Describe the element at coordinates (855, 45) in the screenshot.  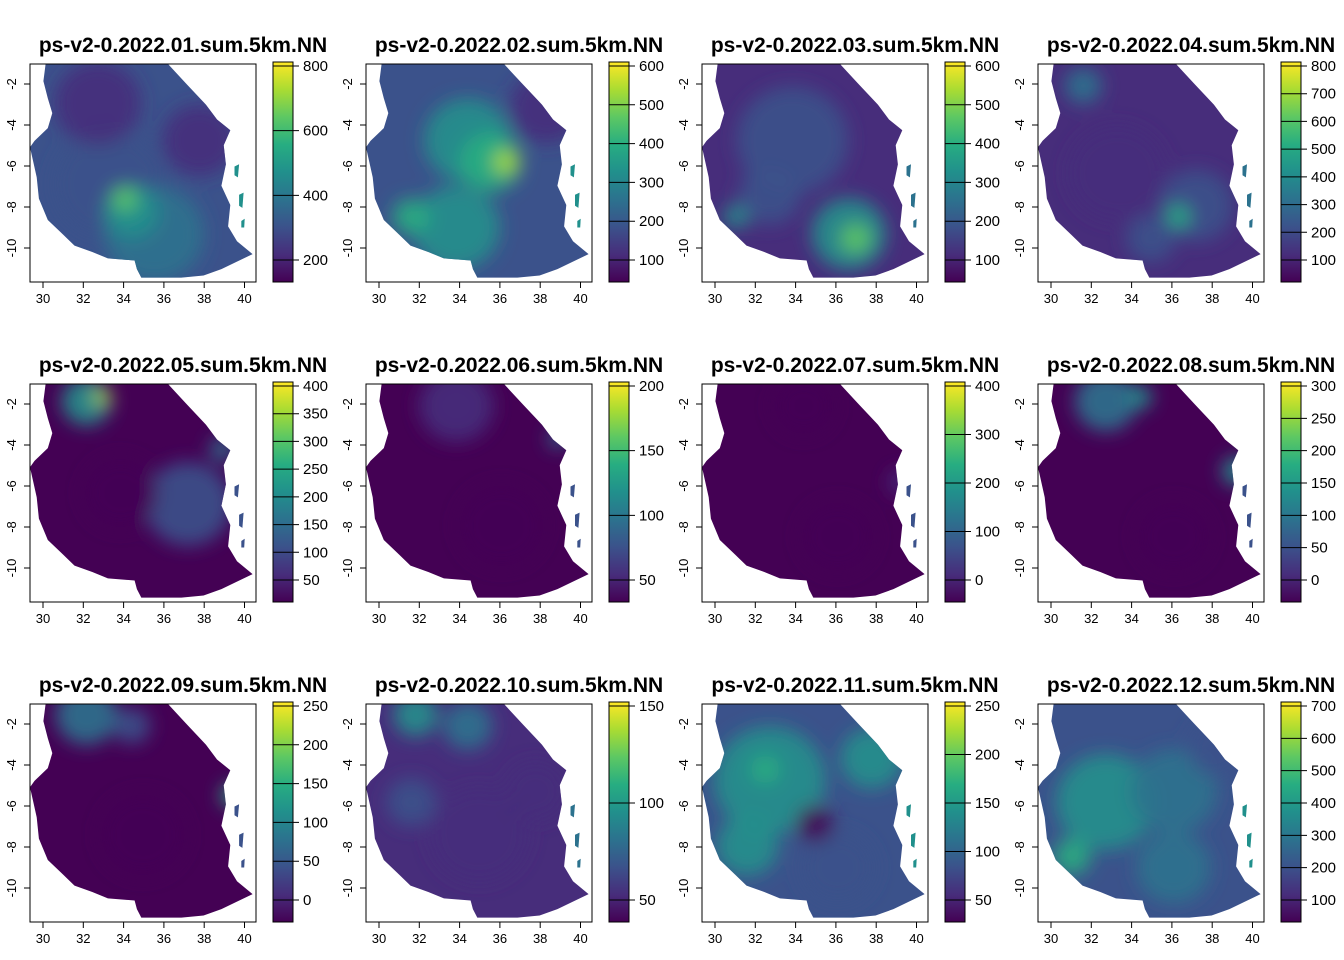
I see `panel-title: ps-v2-0.2022.03.sum.5km.NN` at that location.